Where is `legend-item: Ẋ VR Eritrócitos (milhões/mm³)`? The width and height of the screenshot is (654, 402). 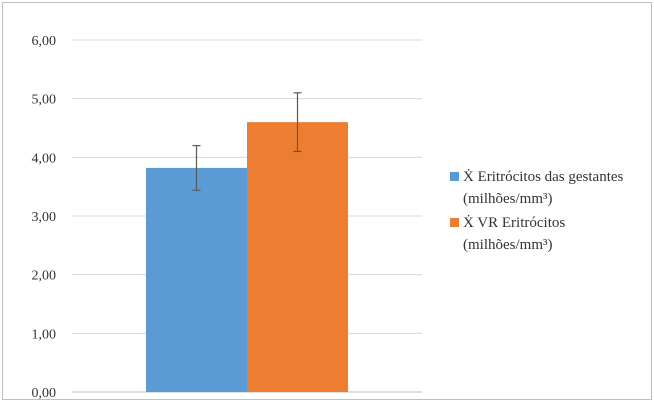
legend-item: Ẋ VR Eritrócitos (milhões/mm³) is located at coordinates (507, 234).